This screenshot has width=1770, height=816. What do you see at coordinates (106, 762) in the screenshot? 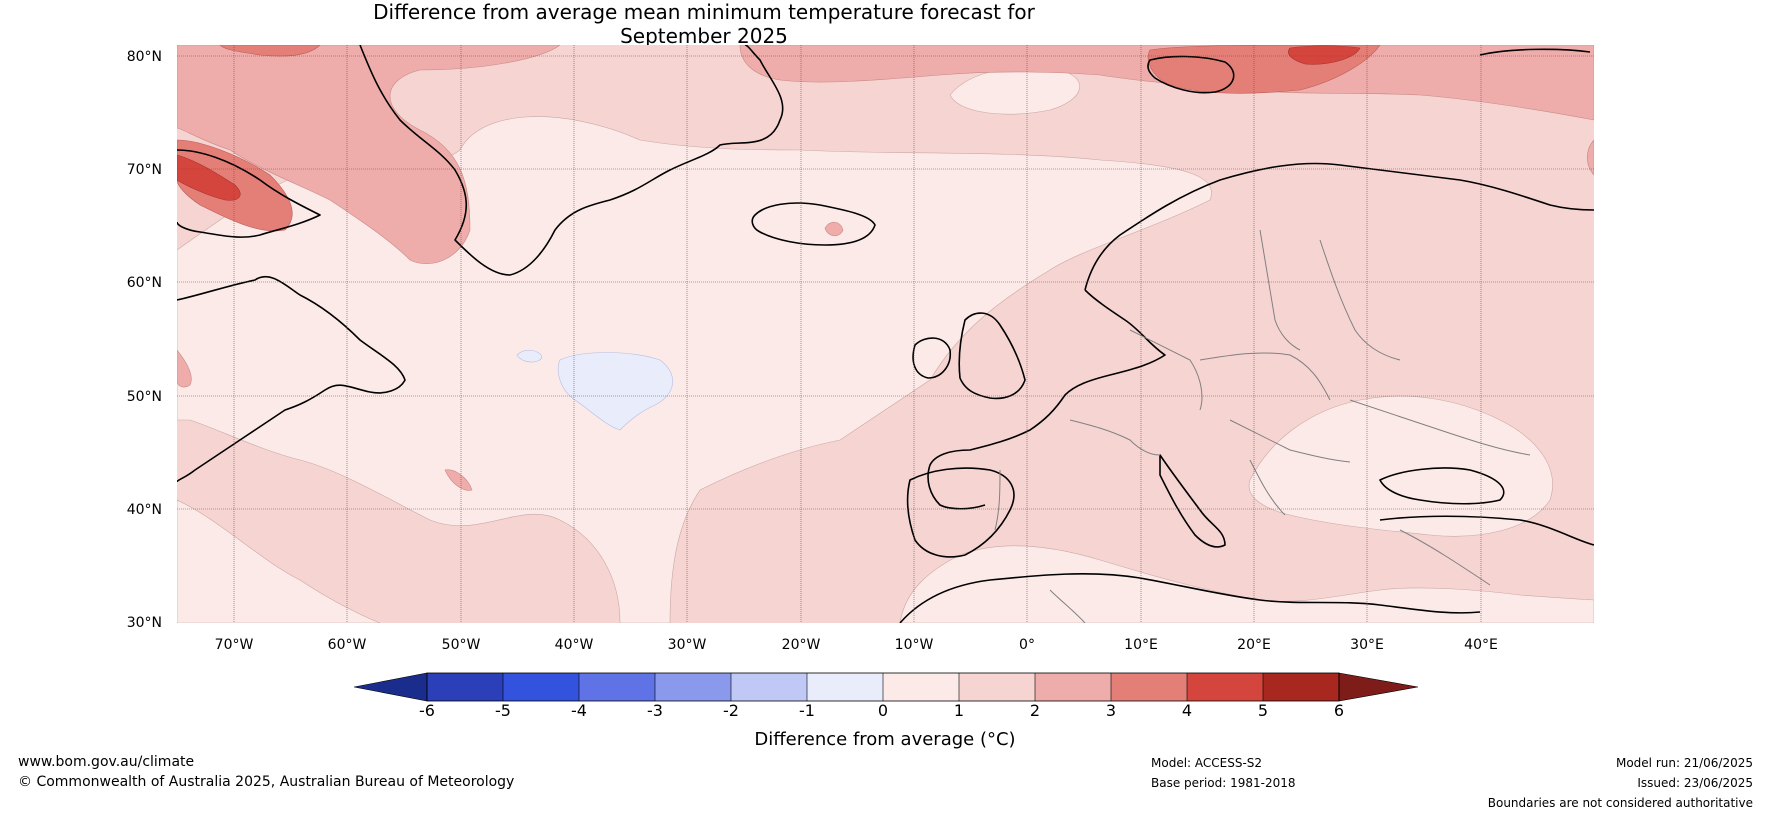
I see `website-text: www.bom.gov.au/climate` at bounding box center [106, 762].